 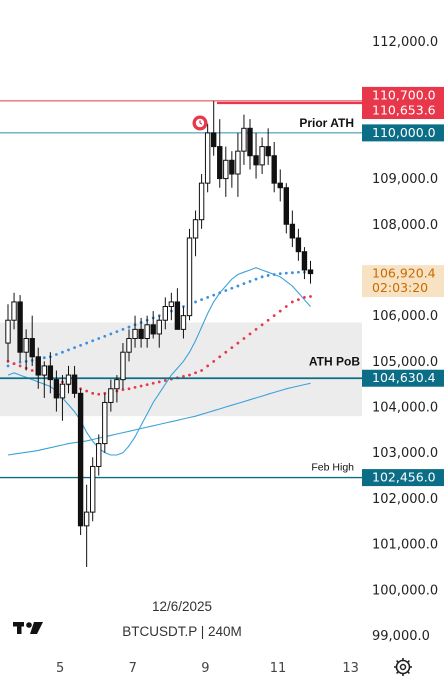 I want to click on y-tick-label: 112,000.0, so click(x=405, y=42).